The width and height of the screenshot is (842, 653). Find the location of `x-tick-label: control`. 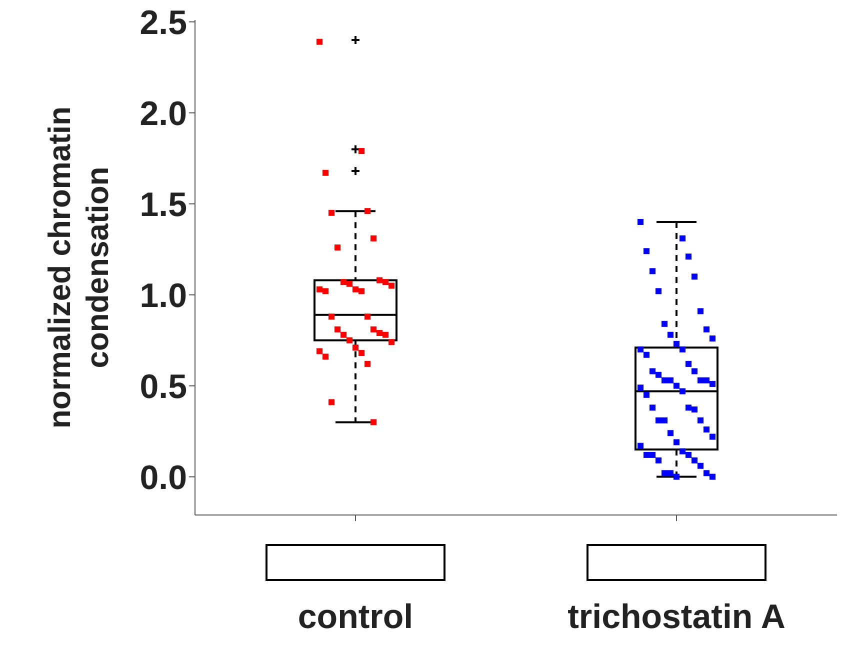

x-tick-label: control is located at coordinates (356, 617).